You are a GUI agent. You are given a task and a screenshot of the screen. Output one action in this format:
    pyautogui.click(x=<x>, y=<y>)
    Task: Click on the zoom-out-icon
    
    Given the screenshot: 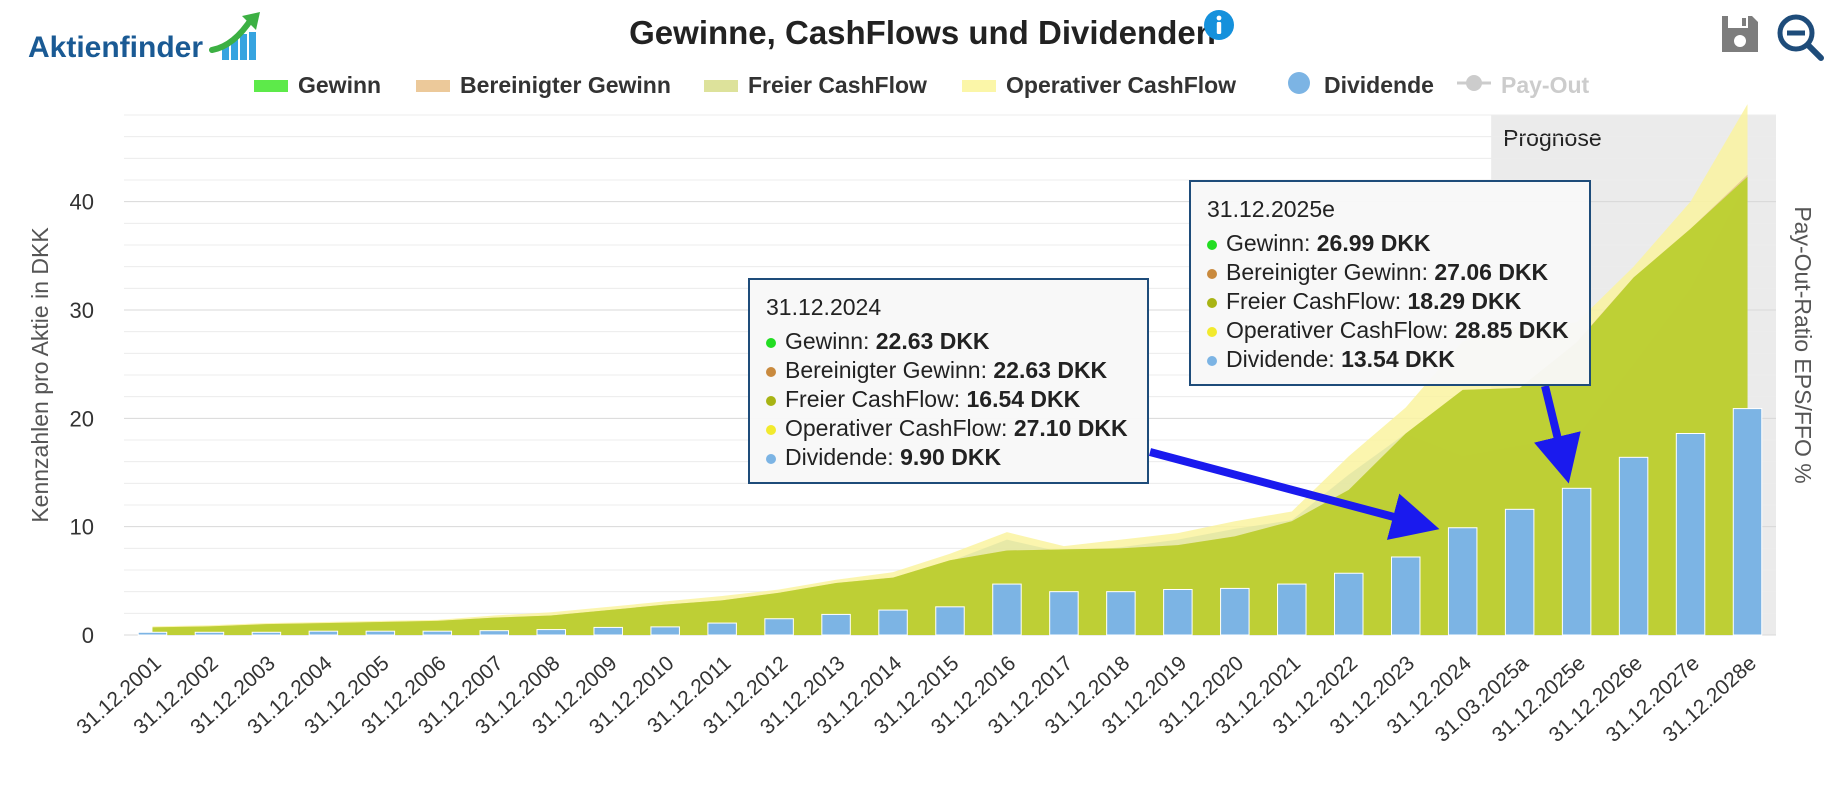 What is the action you would take?
    pyautogui.click(x=1800, y=37)
    